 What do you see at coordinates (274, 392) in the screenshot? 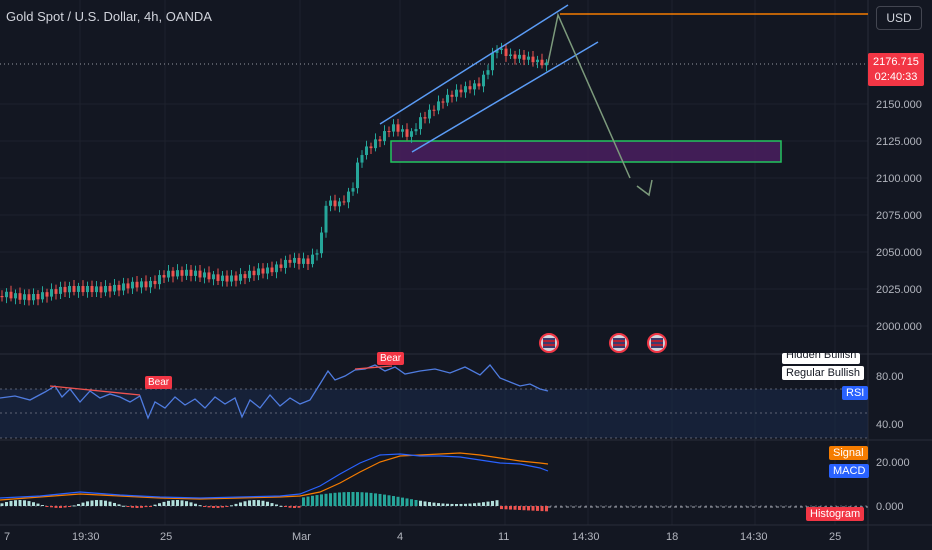
I see `rsi-line` at bounding box center [274, 392].